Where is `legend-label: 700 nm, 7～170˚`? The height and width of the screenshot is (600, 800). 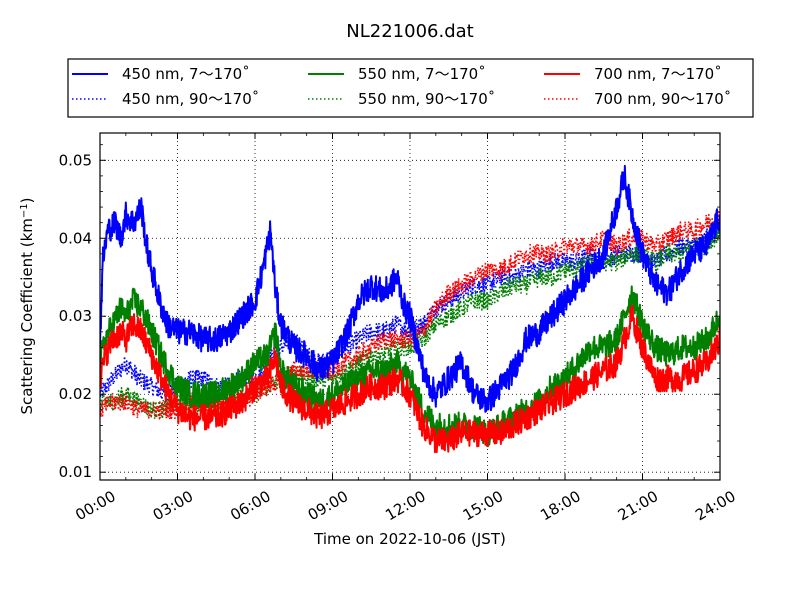 legend-label: 700 nm, 7～170˚ is located at coordinates (658, 74).